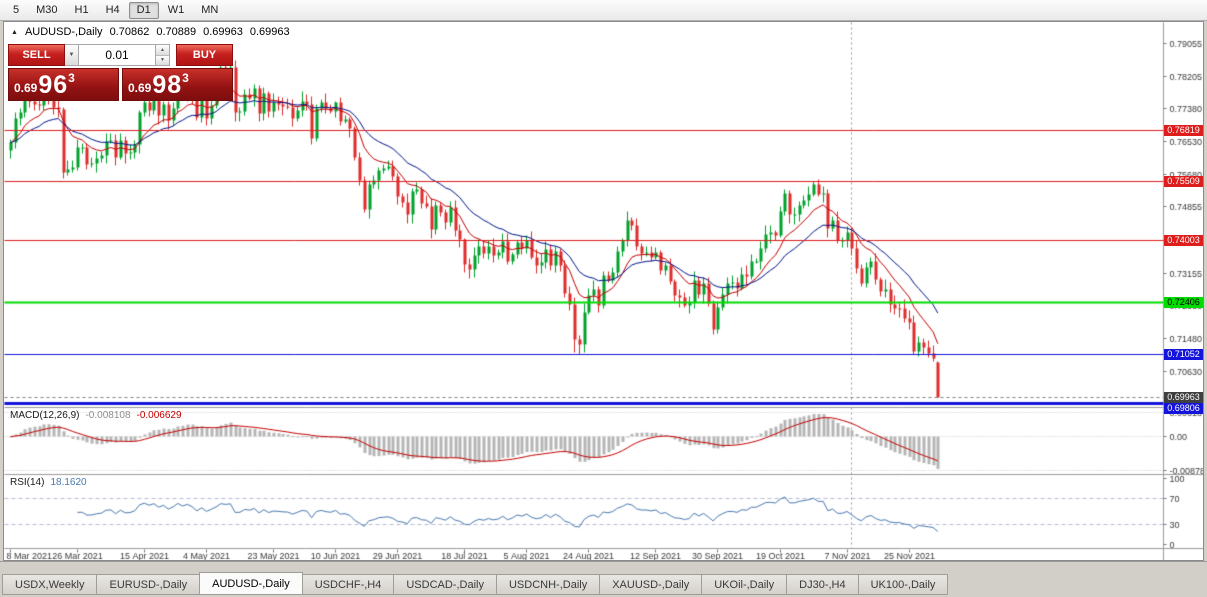 Image resolution: width=1207 pixels, height=597 pixels. What do you see at coordinates (71, 78) in the screenshot?
I see `sell-price-sup: 3` at bounding box center [71, 78].